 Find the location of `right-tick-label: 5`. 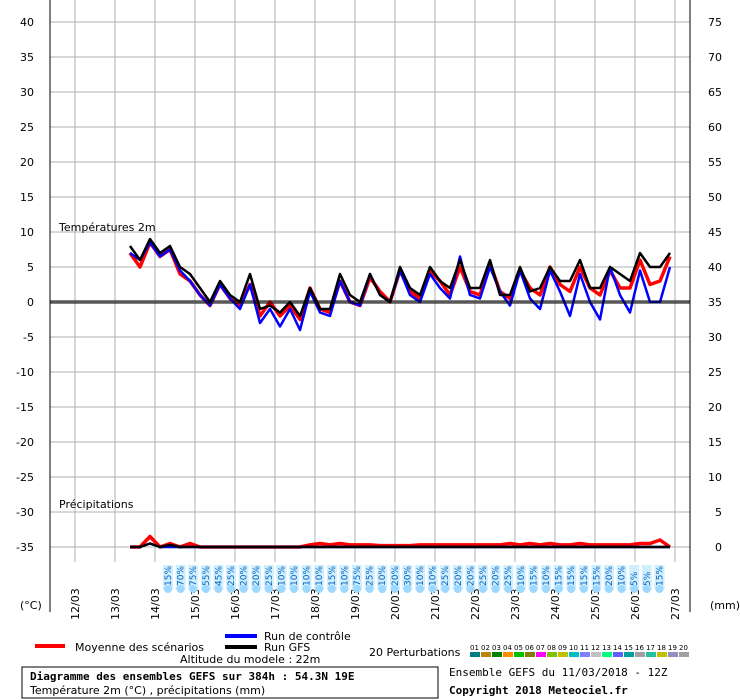

right-tick-label: 5 is located at coordinates (718, 512).